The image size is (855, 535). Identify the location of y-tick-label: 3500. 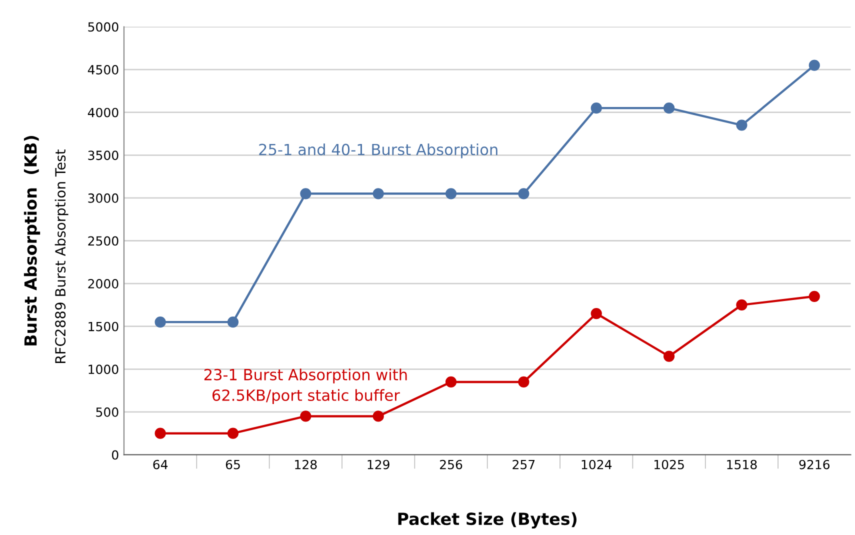
(103, 155).